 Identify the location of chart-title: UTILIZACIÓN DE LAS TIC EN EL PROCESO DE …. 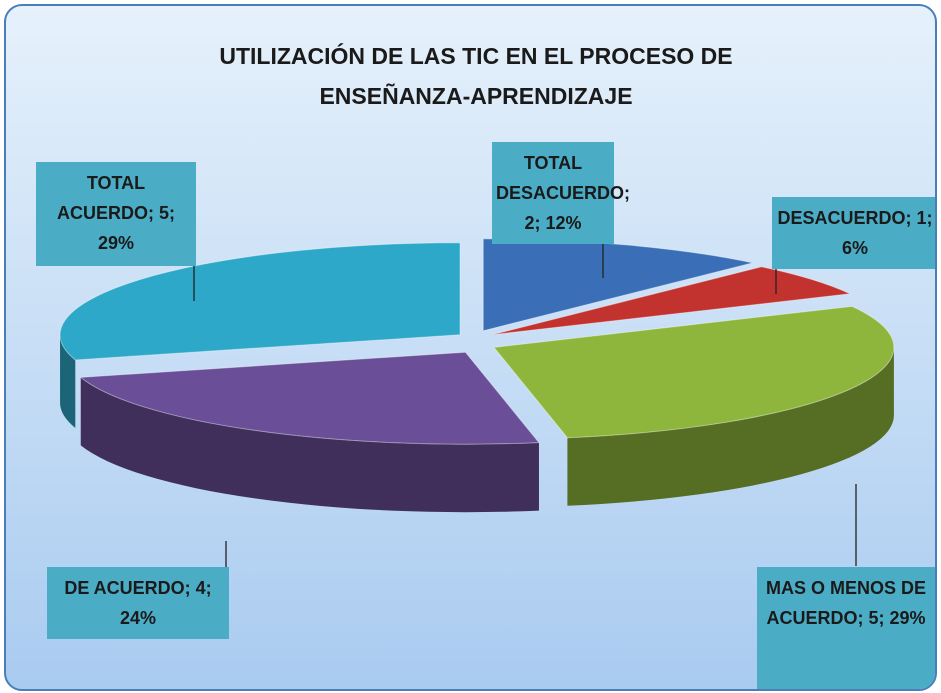
(476, 76).